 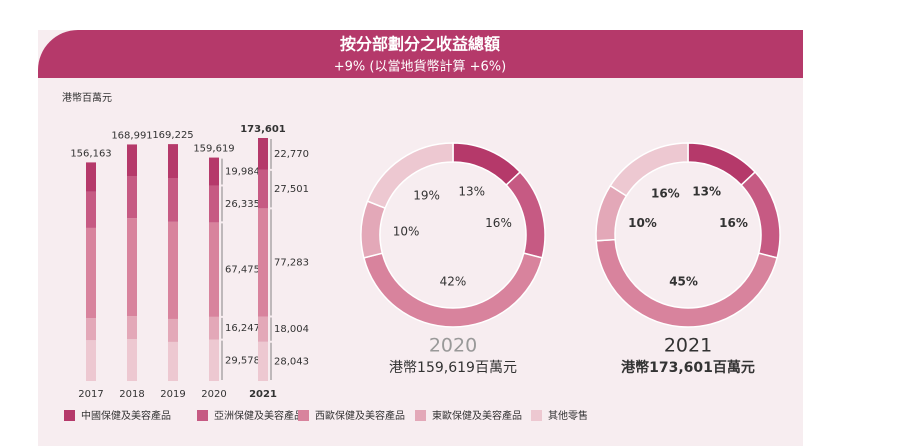 I want to click on pie-year: 2021, so click(x=688, y=346).